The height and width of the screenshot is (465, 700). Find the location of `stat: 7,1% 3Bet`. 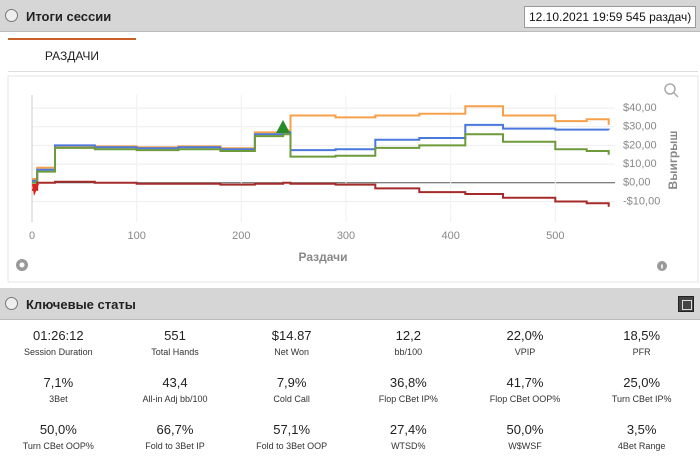

stat: 7,1% 3Bet is located at coordinates (58, 390).